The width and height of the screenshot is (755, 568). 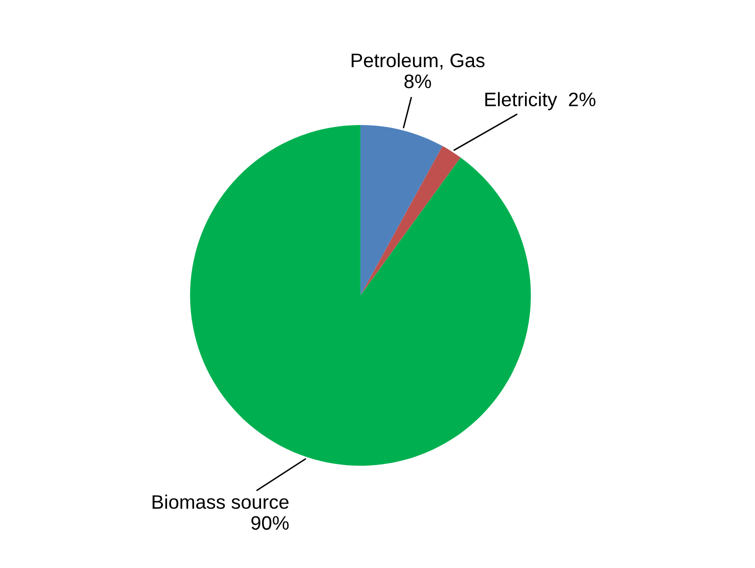 What do you see at coordinates (270, 523) in the screenshot?
I see `data-label: 90%` at bounding box center [270, 523].